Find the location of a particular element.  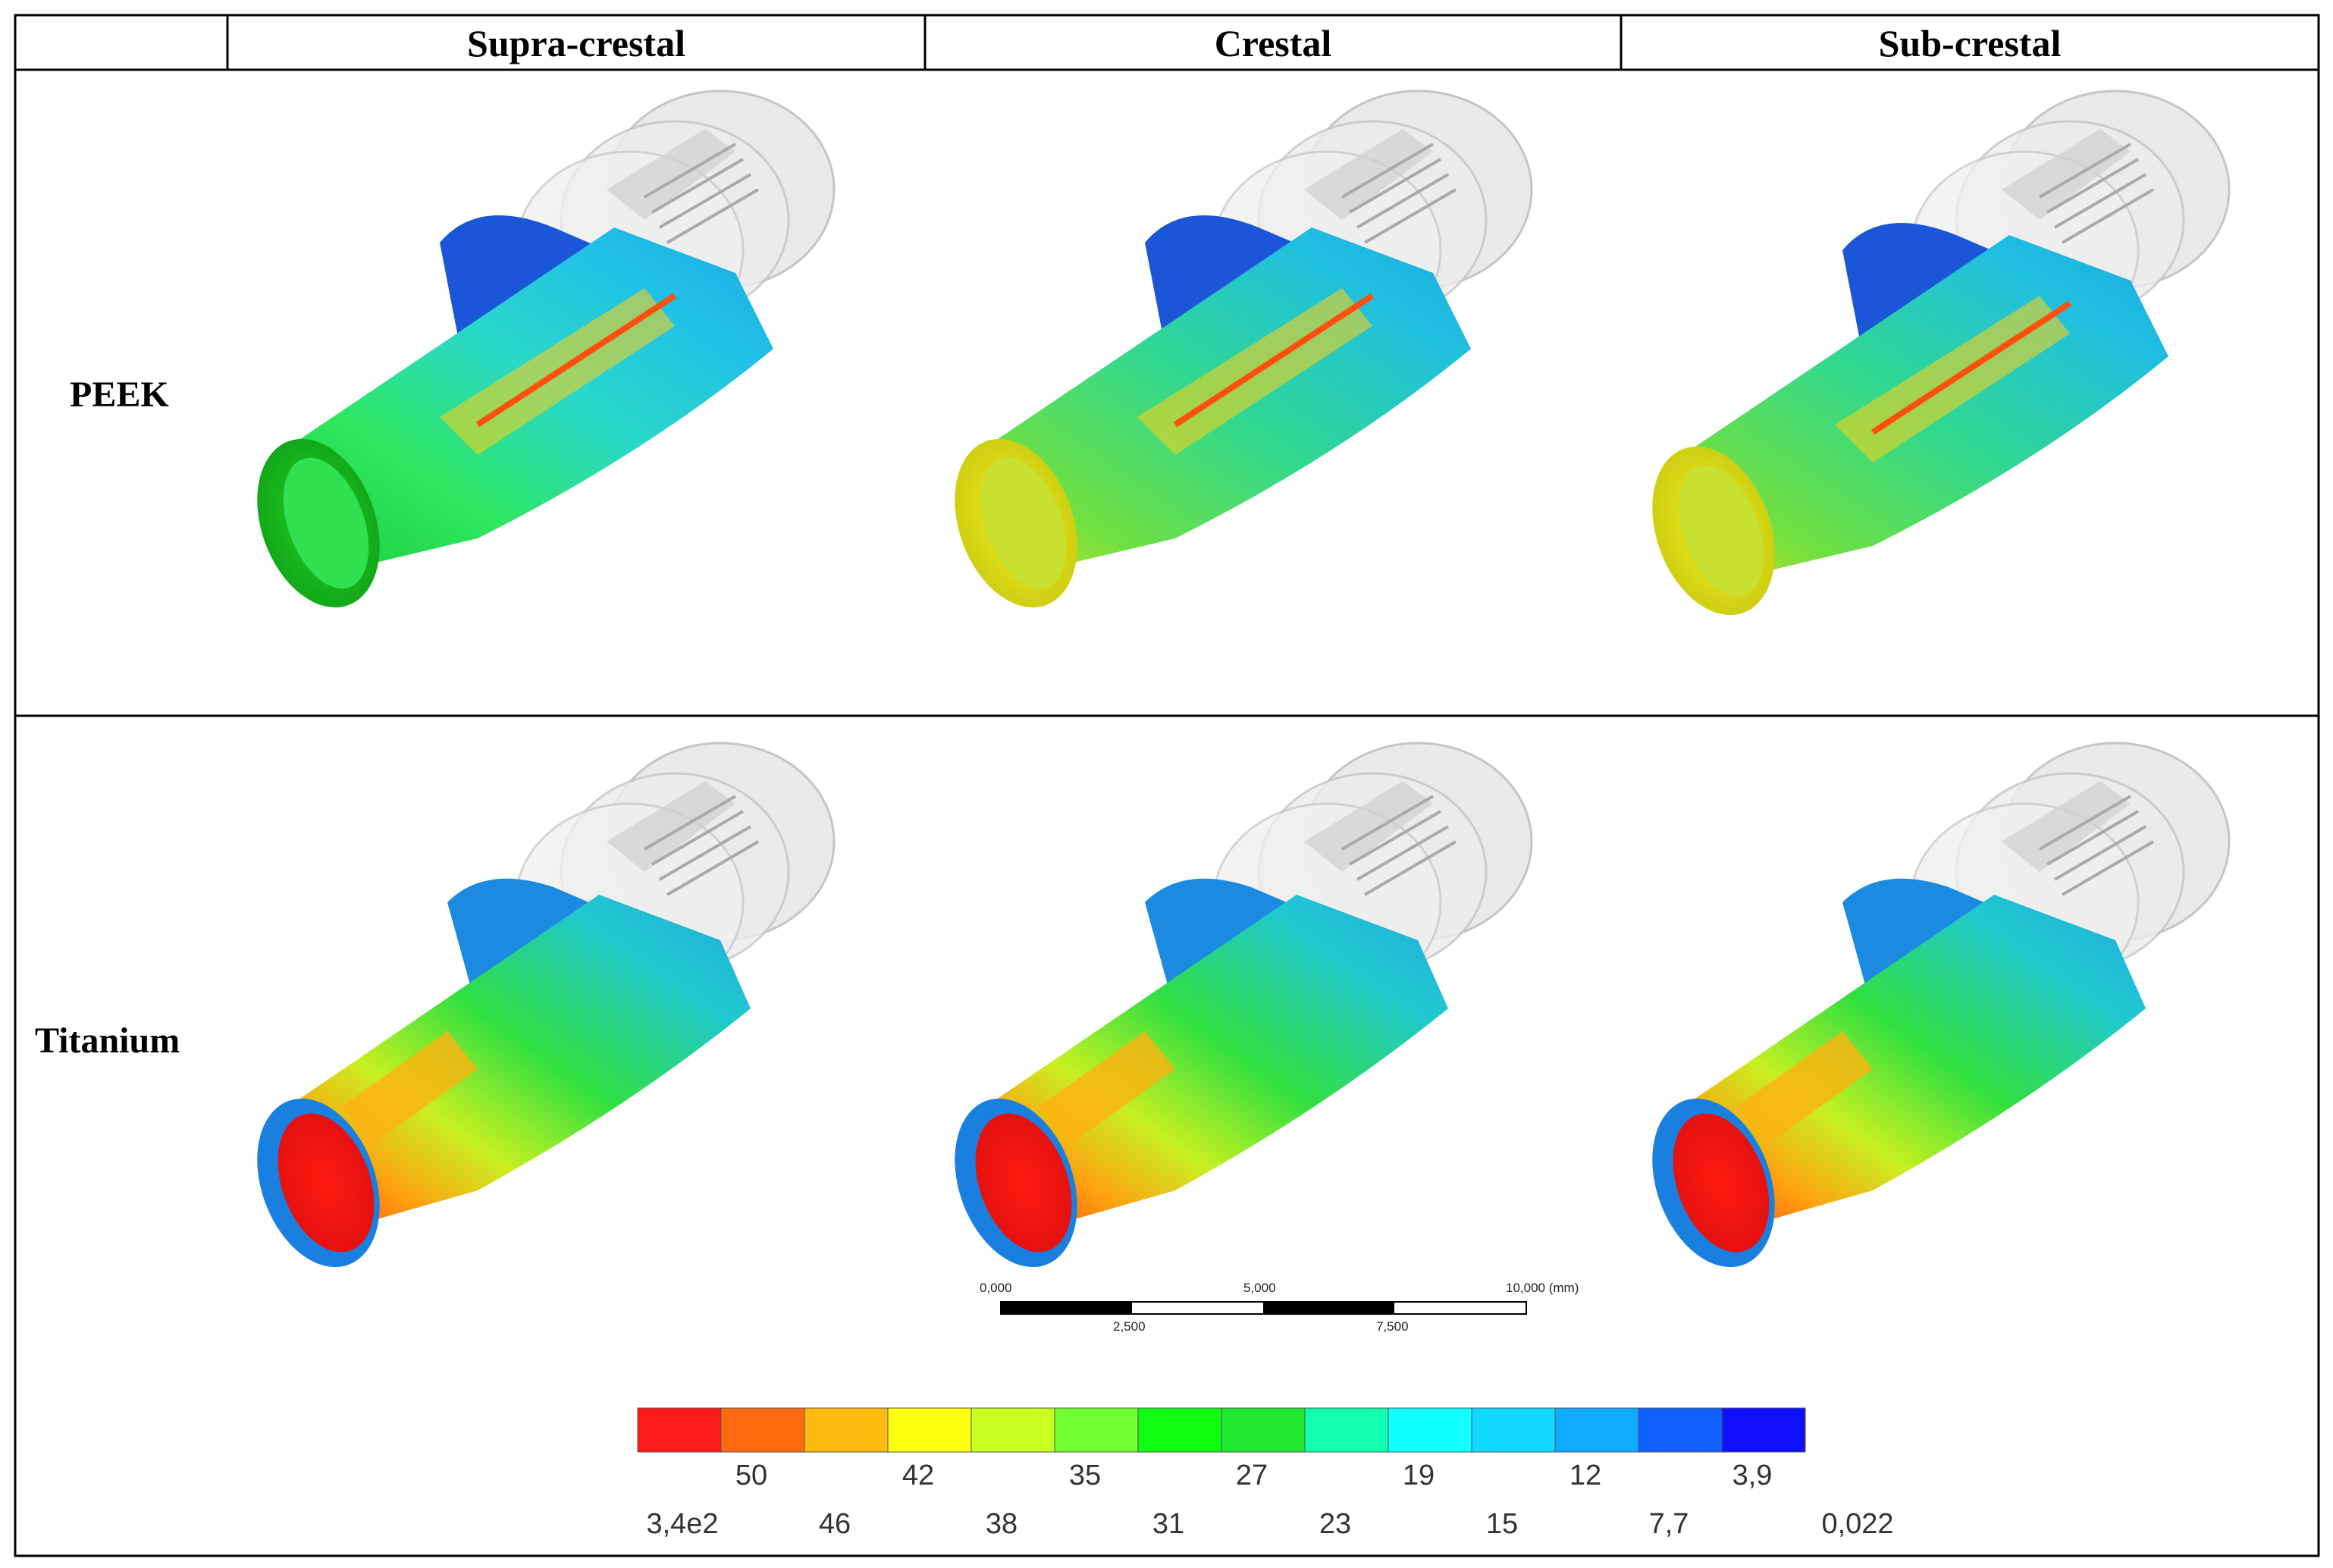

legend-label: 35 is located at coordinates (1085, 1476).